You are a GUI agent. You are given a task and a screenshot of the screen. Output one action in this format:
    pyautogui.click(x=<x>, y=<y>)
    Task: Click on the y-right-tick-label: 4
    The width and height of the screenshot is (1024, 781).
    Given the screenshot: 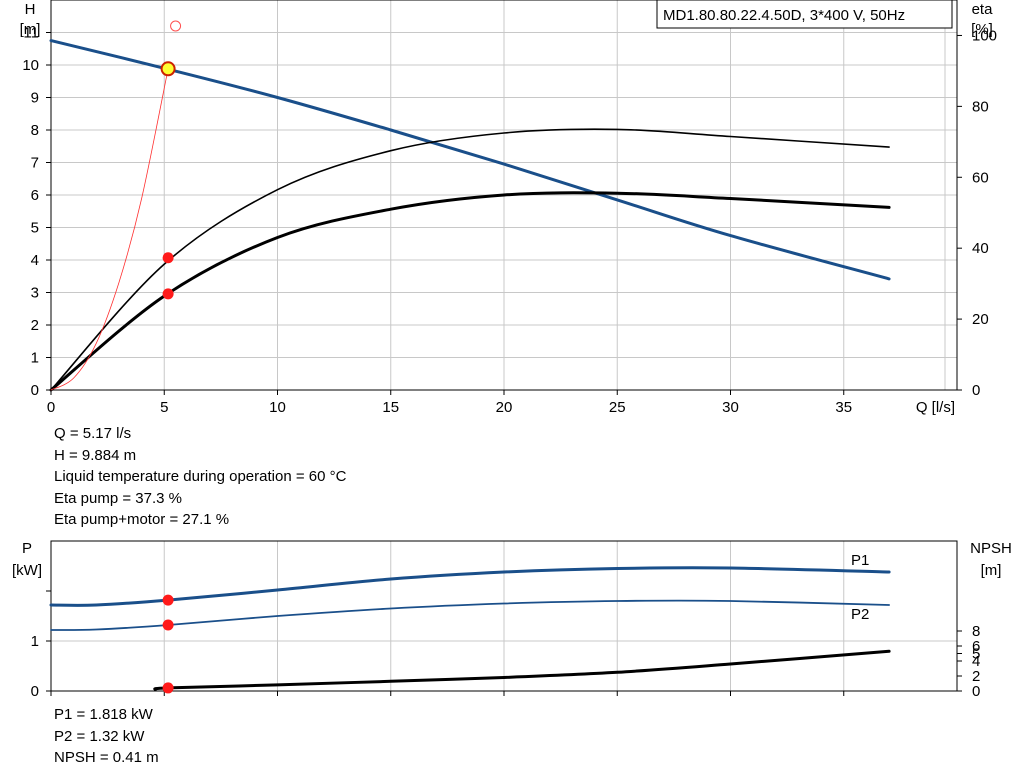 What is the action you would take?
    pyautogui.click(x=976, y=661)
    